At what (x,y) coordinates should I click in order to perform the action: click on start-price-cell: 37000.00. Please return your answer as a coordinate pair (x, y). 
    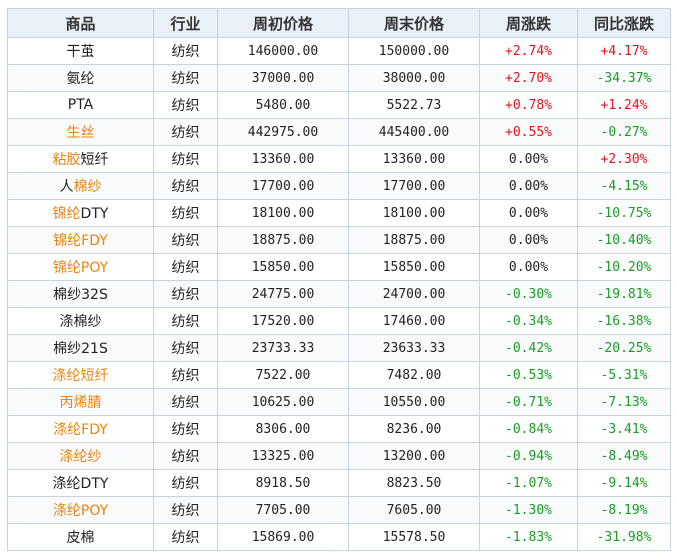
    Looking at the image, I should click on (283, 78).